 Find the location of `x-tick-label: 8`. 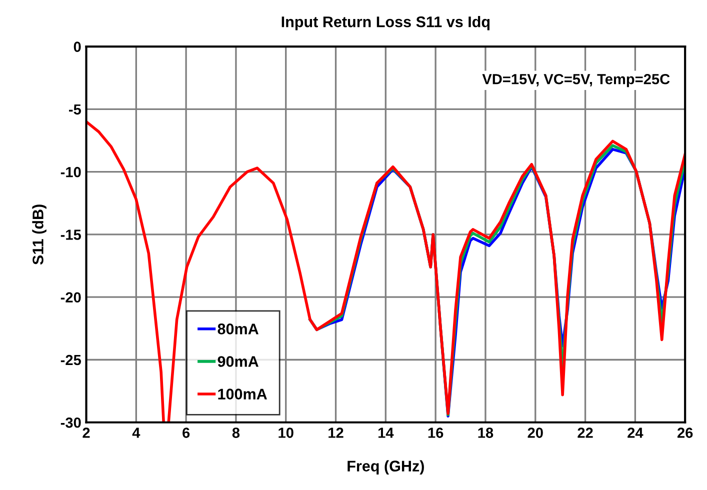

x-tick-label: 8 is located at coordinates (236, 433).